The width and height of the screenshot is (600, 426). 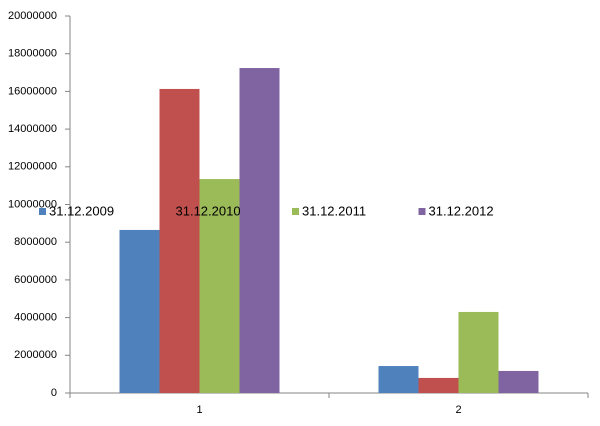 What do you see at coordinates (461, 210) in the screenshot?
I see `legend-label: 31.12.2012` at bounding box center [461, 210].